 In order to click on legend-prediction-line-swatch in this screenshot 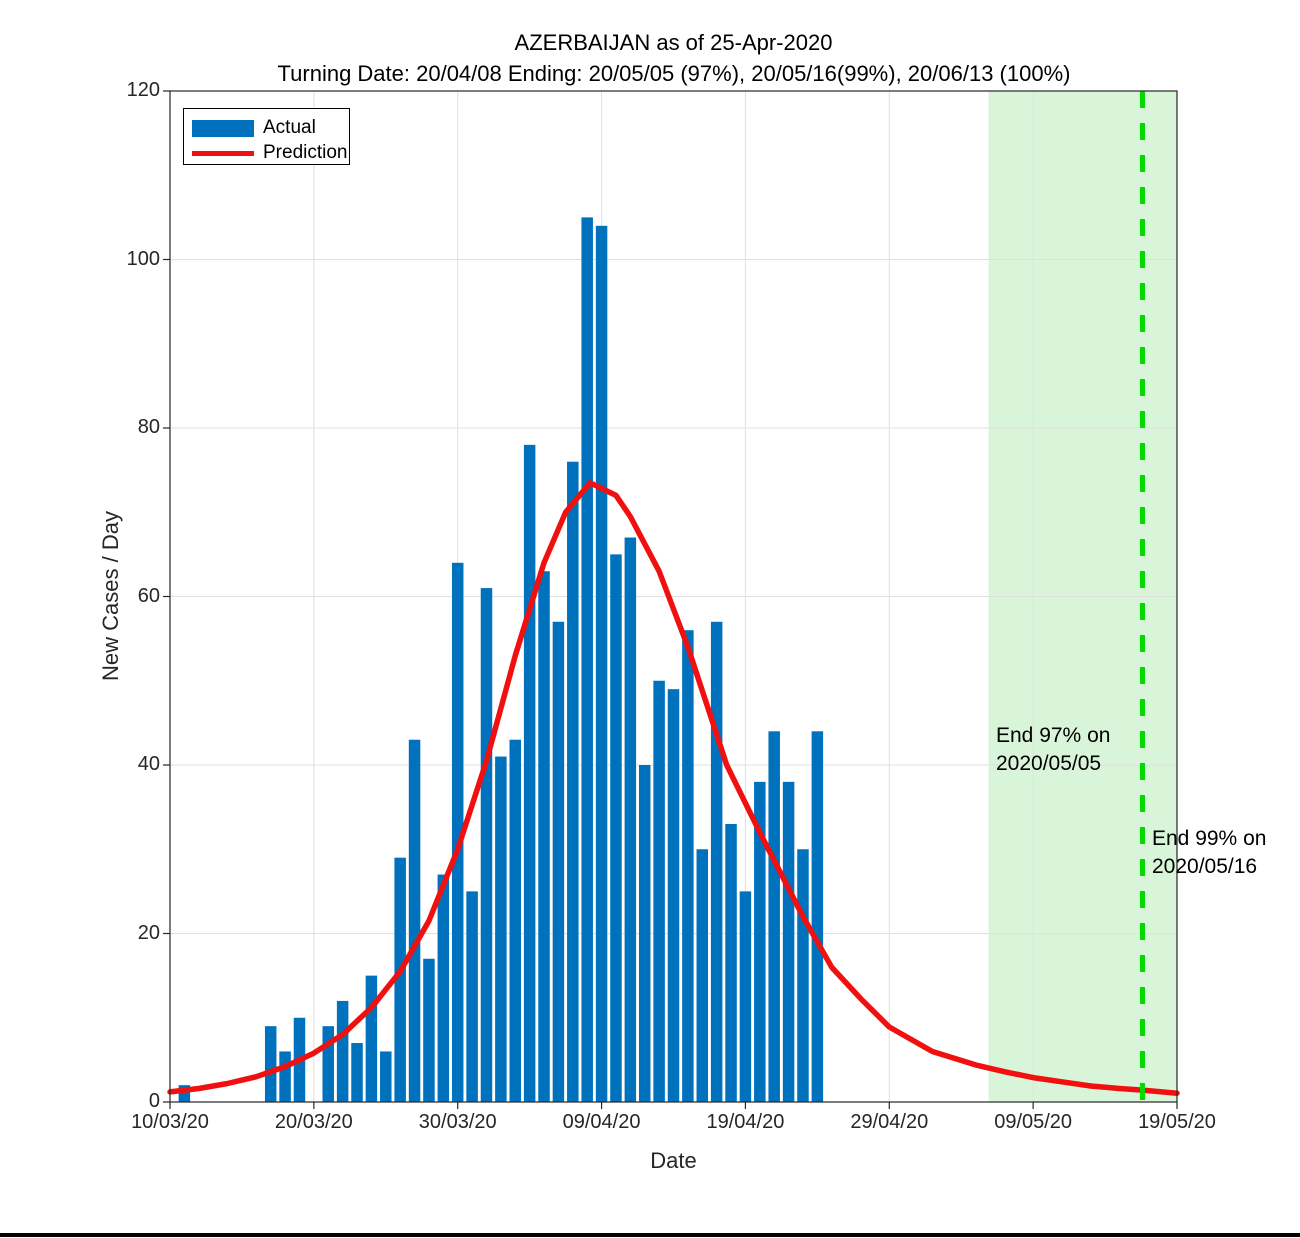, I will do `click(223, 153)`.